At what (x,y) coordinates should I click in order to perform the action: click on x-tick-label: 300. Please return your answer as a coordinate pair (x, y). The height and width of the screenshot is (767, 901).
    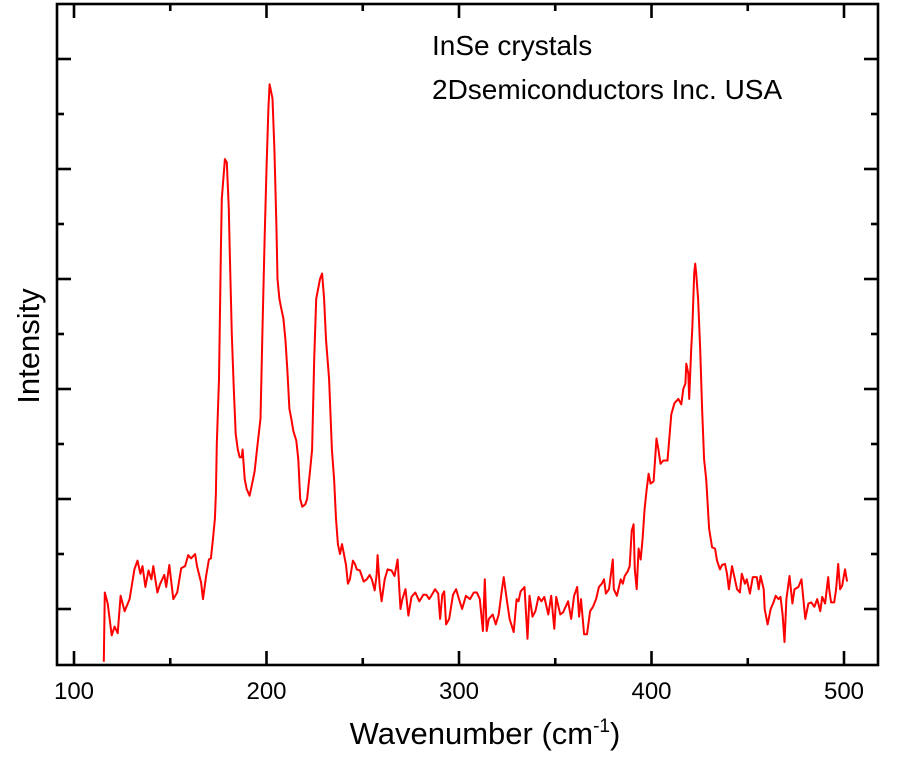
    Looking at the image, I should click on (459, 691).